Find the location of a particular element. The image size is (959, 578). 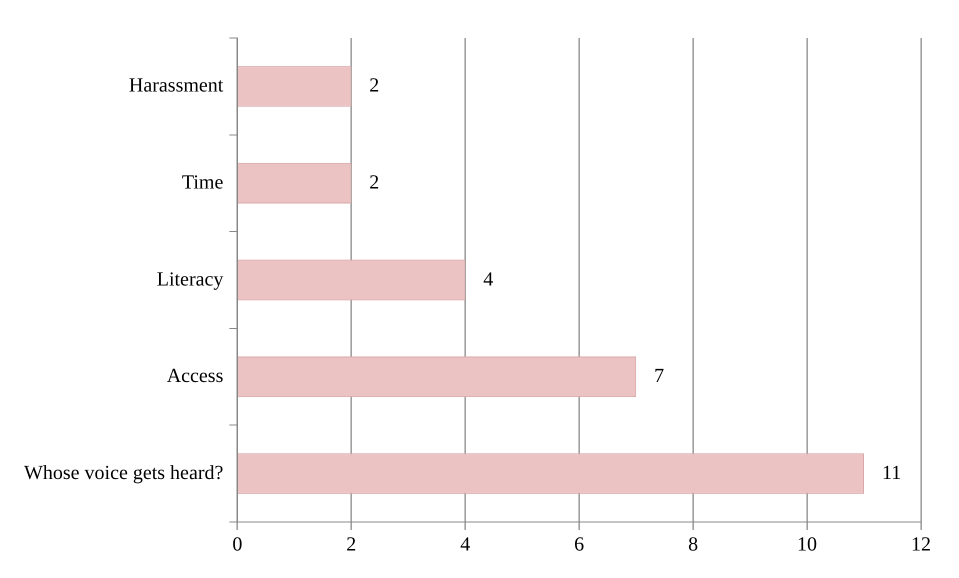

y-tick-label: Access is located at coordinates (195, 376).